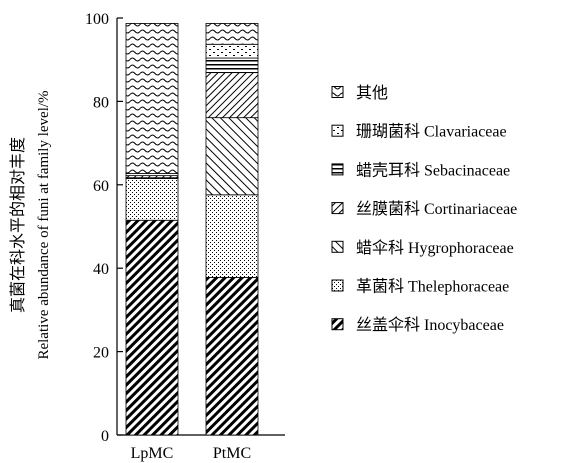  Describe the element at coordinates (97, 19) in the screenshot. I see `y-tick-label: 100` at that location.